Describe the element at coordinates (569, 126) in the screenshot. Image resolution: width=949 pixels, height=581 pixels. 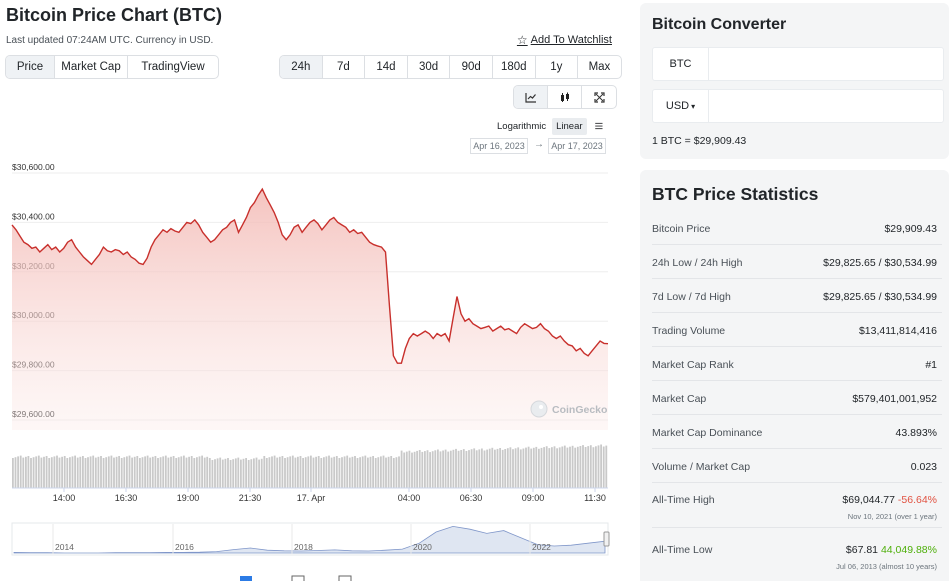
I see `linear-option: Linear` at that location.